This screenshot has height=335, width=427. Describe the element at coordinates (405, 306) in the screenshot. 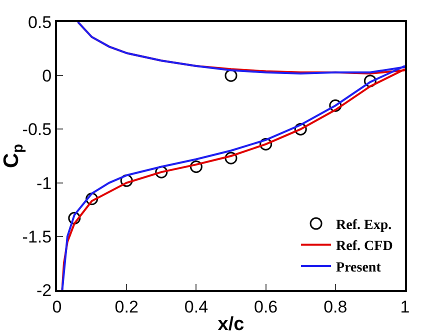

I see `x-tick-label: 1` at that location.